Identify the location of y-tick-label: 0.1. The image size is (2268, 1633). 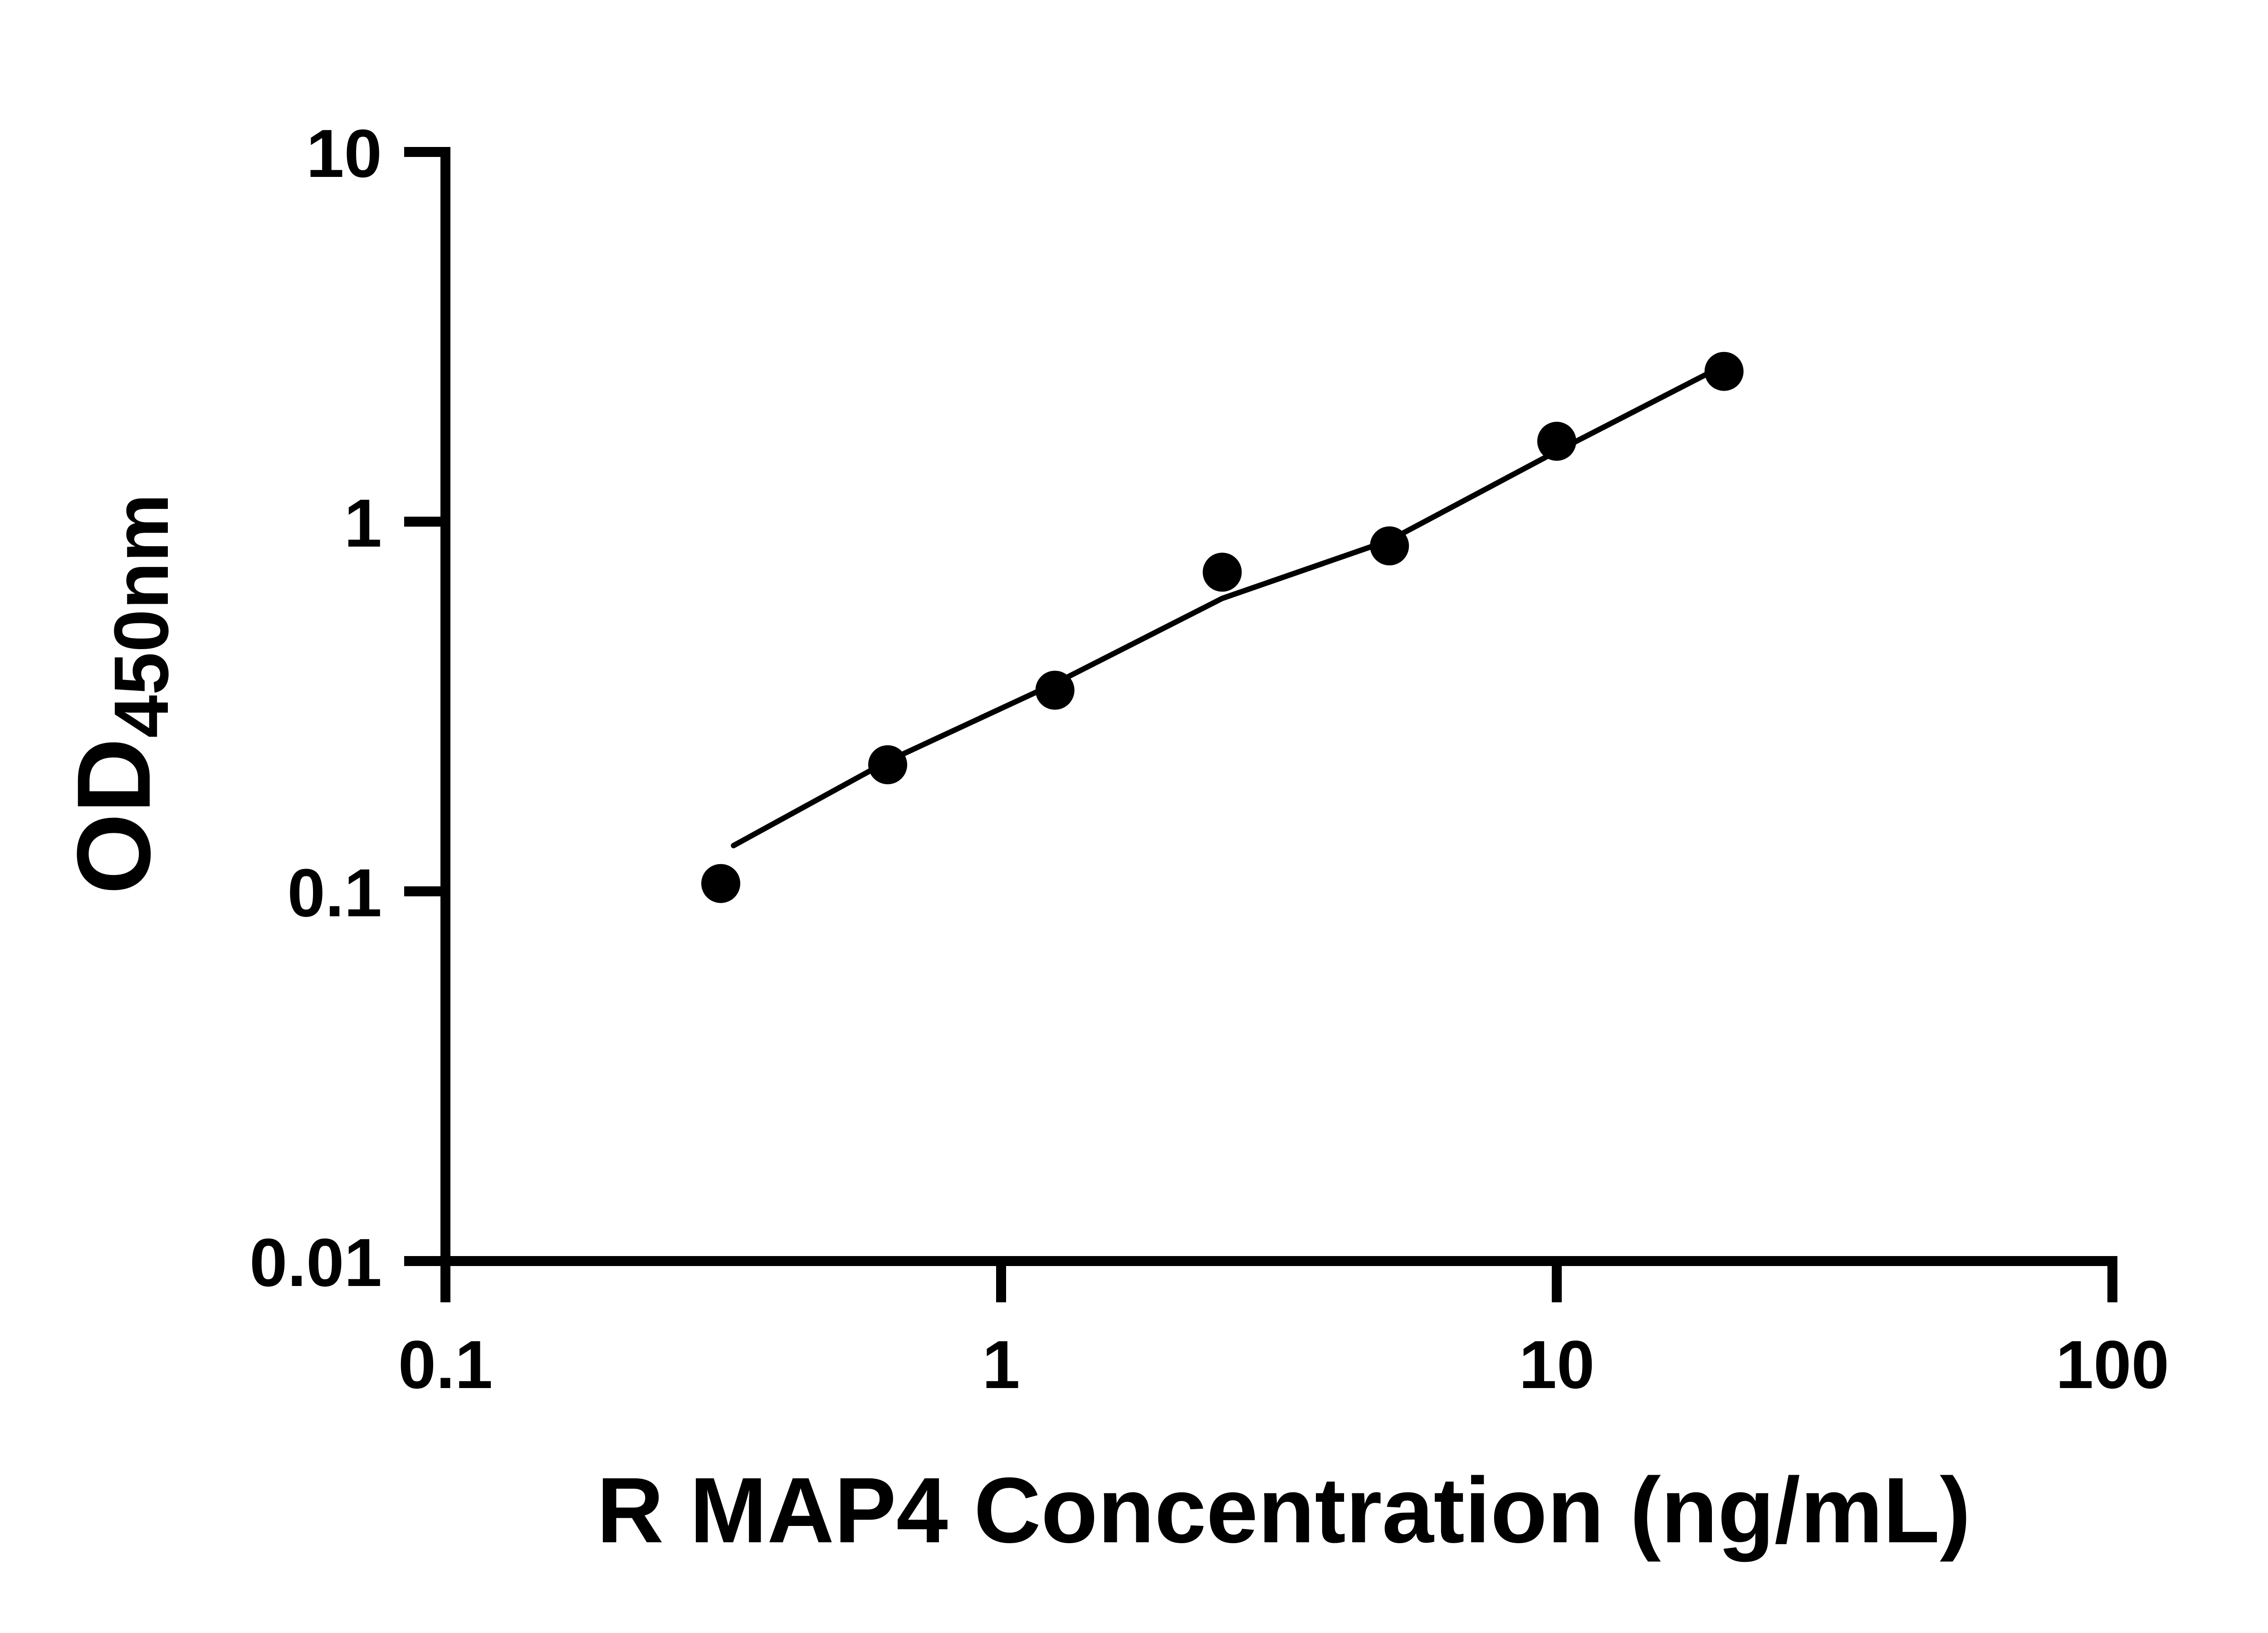
(334, 893).